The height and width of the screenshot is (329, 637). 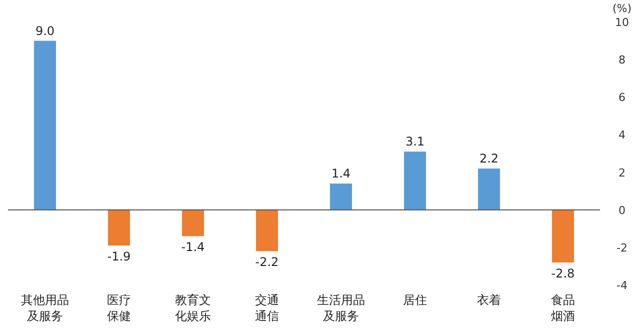 I want to click on data-label: -1.9, so click(x=119, y=257).